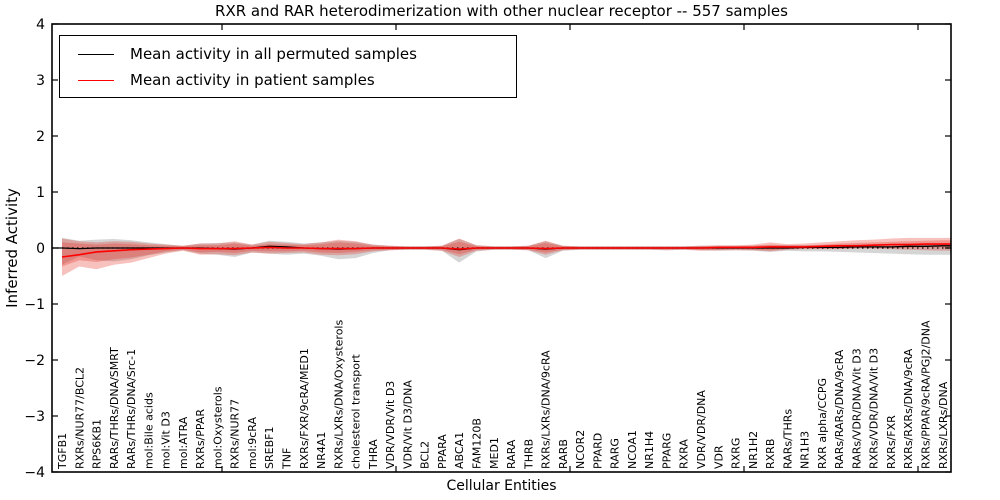 This screenshot has height=500, width=1000. I want to click on x-tick-label: FAM120B, so click(477, 443).